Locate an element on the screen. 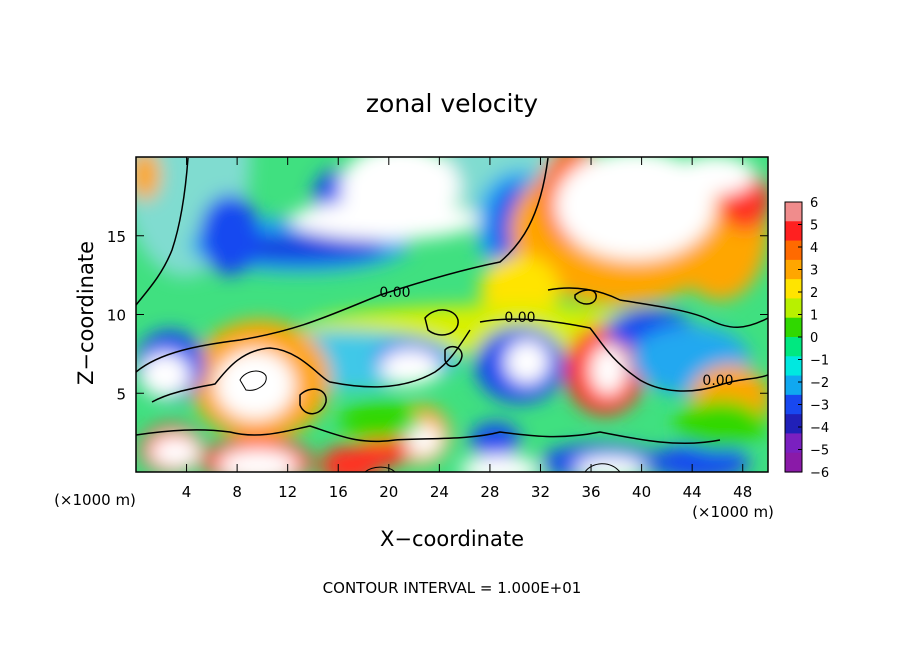  colorbar-tick-label: 5 is located at coordinates (814, 226).